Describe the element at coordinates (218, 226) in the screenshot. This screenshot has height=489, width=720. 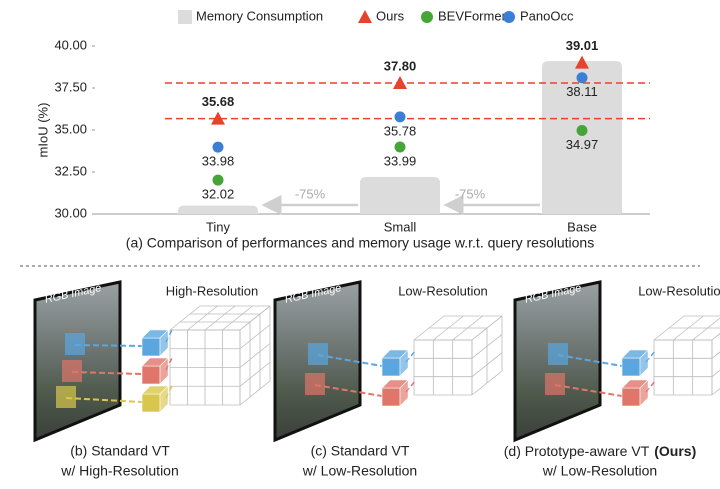
I see `x-tick-label: Tiny` at that location.